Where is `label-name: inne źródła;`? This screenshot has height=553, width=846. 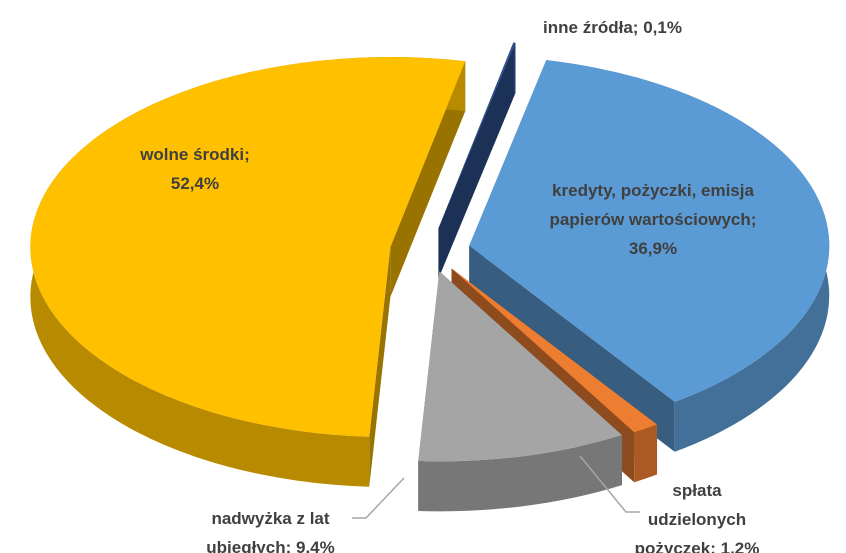 label-name: inne źródła; is located at coordinates (591, 27).